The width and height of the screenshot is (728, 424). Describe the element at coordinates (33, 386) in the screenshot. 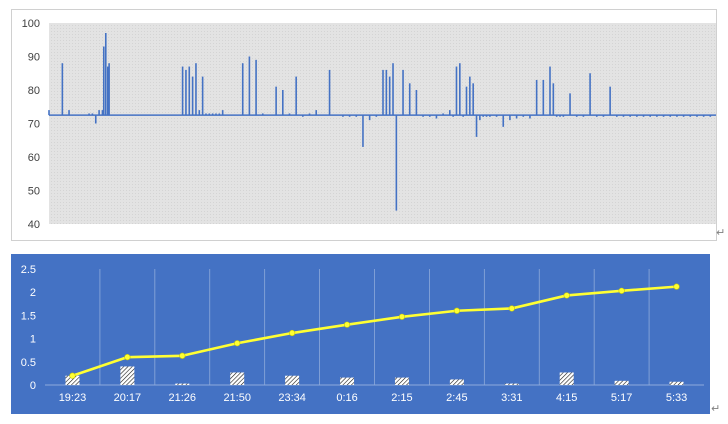

I see `y-tick-label: 0` at that location.